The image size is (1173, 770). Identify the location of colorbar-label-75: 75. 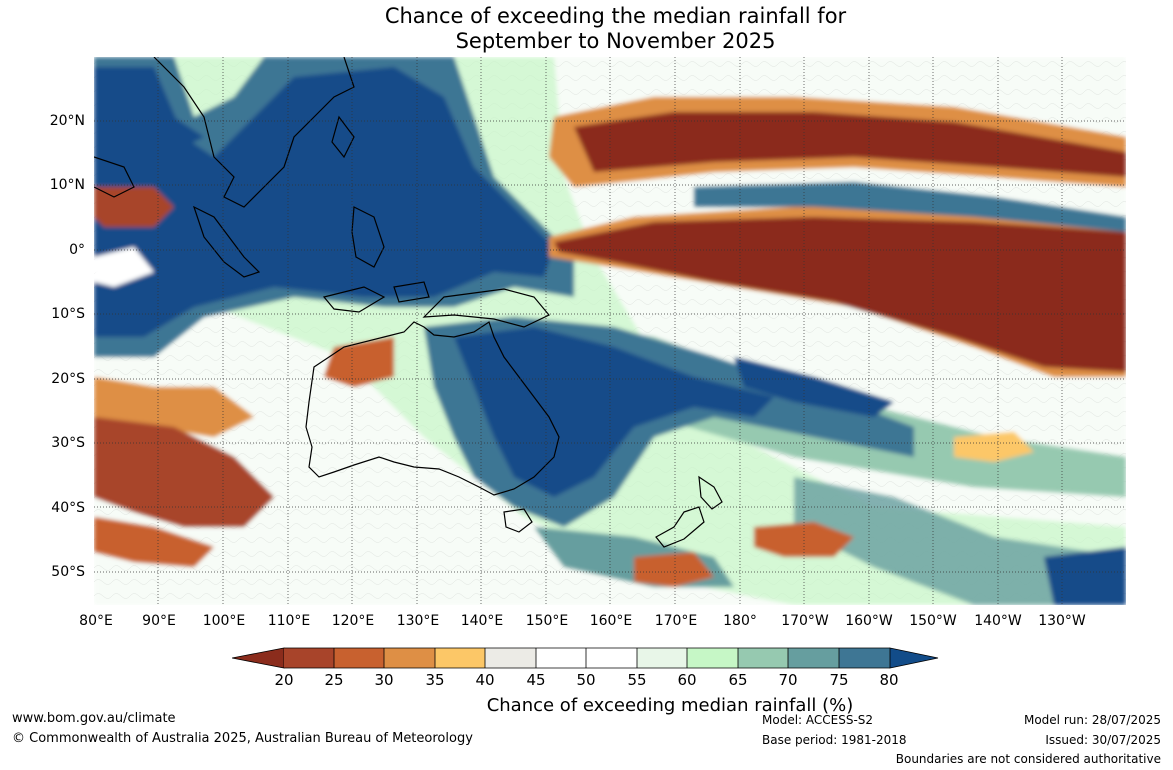
(839, 680).